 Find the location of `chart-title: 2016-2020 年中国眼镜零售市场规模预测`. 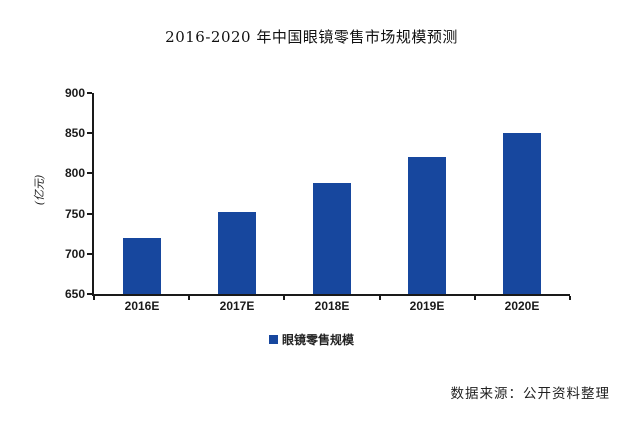

chart-title: 2016-2020 年中国眼镜零售市场规模预测 is located at coordinates (311, 37).